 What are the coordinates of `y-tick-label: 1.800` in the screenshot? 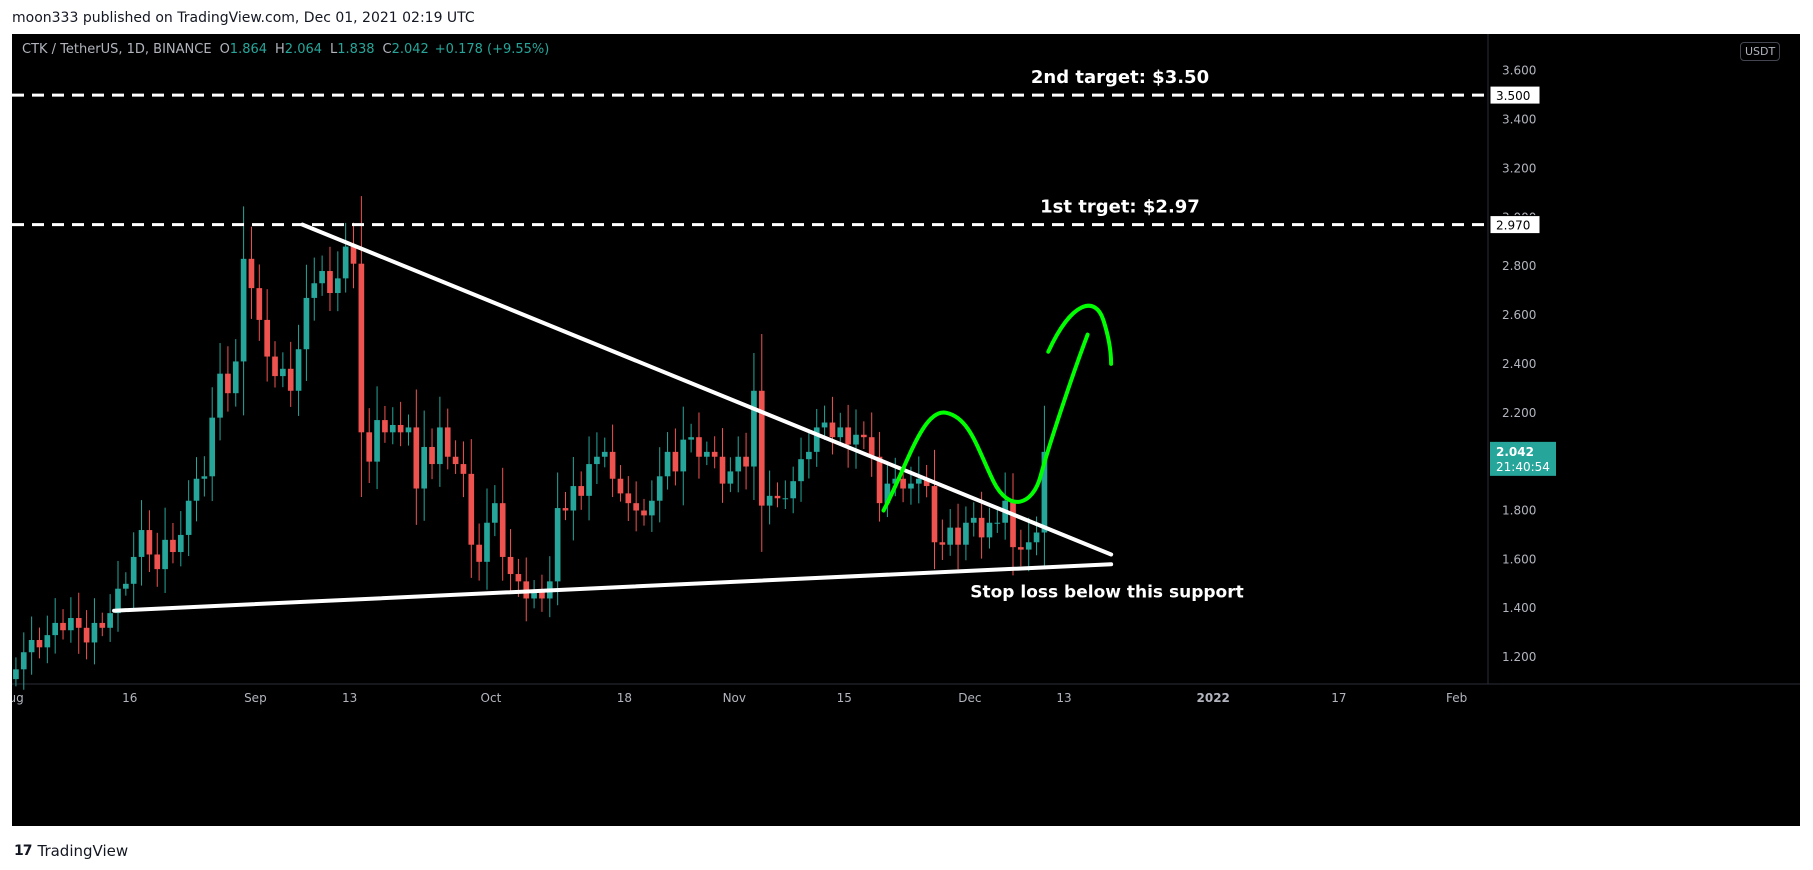 It's located at (1519, 511).